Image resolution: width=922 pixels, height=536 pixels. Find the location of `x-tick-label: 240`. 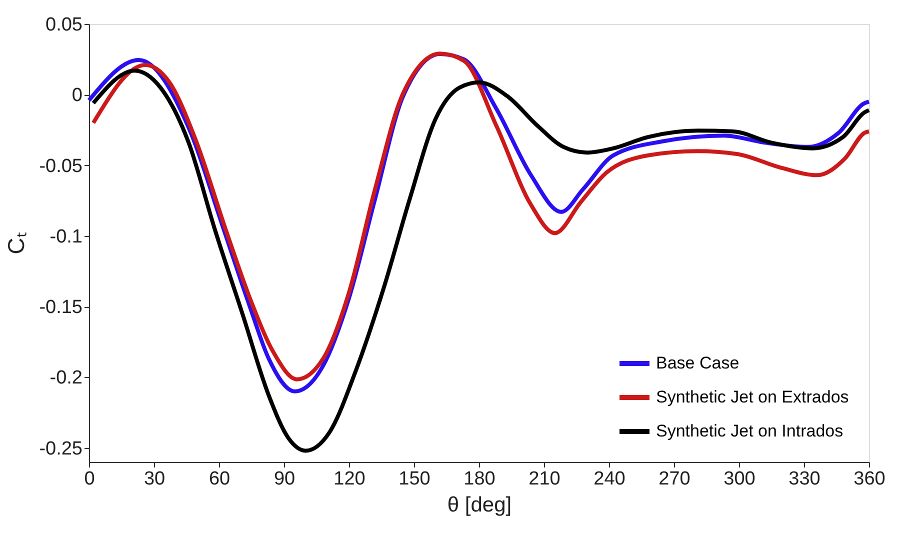

x-tick-label: 240 is located at coordinates (610, 479).